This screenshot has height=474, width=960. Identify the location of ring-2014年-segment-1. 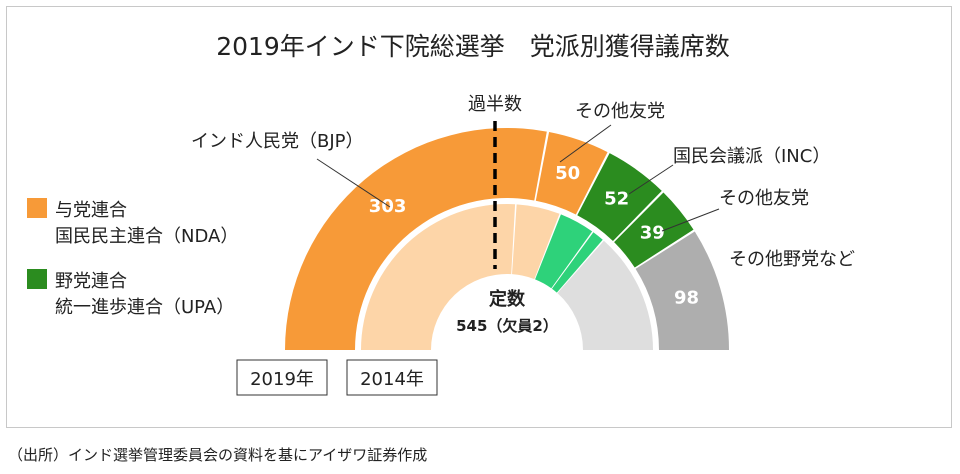
(536, 242).